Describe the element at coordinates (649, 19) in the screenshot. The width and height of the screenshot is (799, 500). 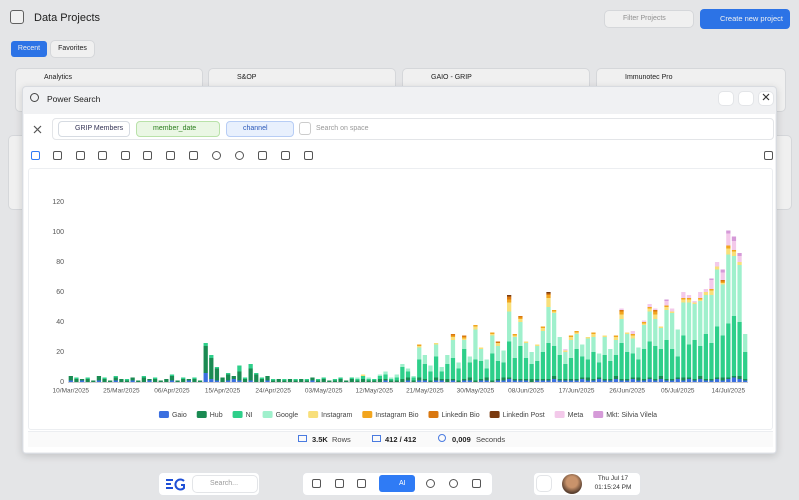
I see `filter-input: Filter Projects` at that location.